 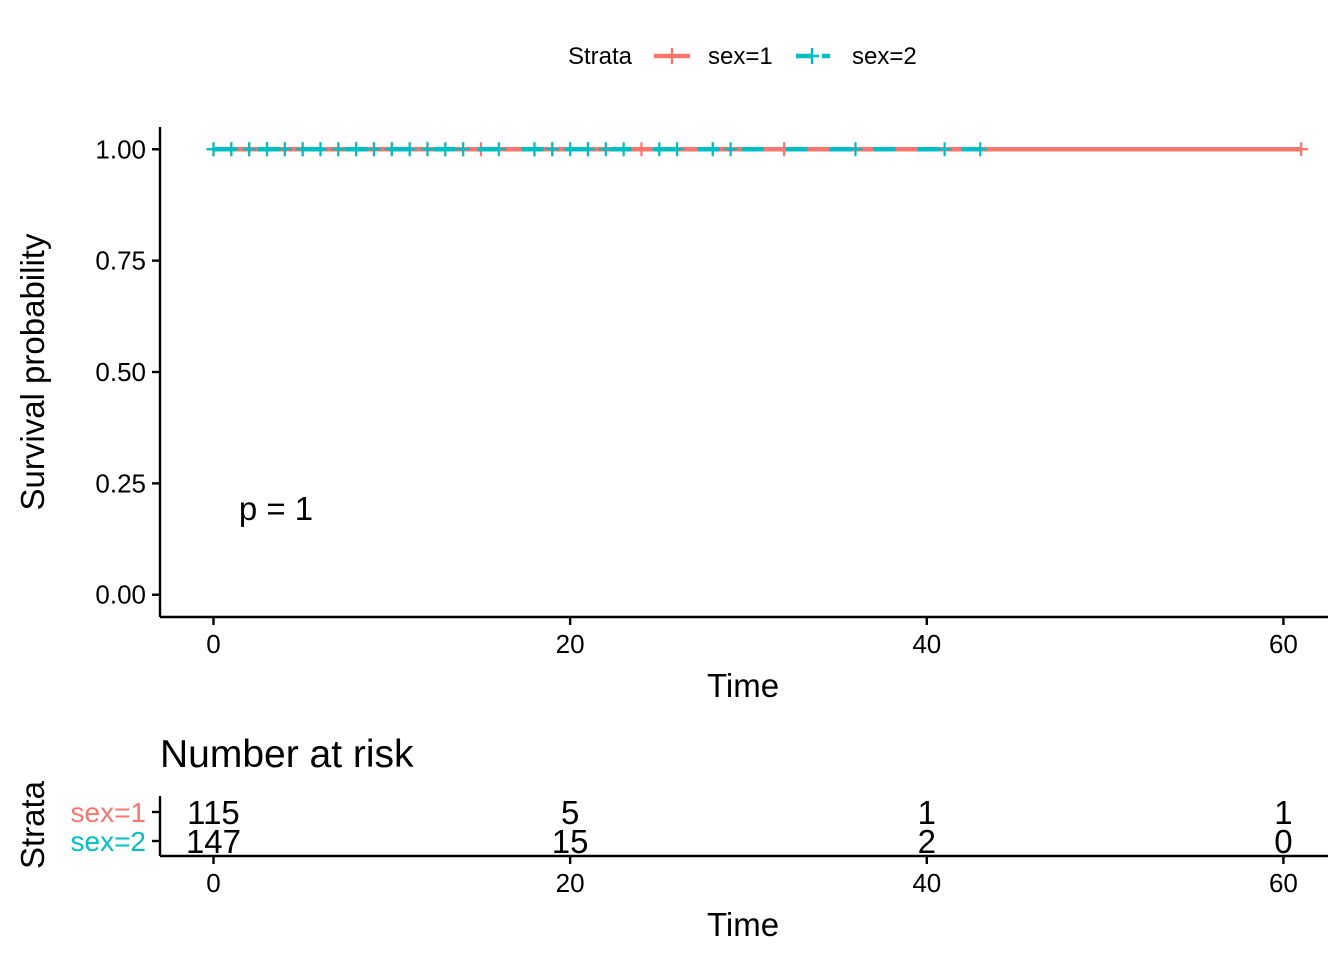 What do you see at coordinates (276, 508) in the screenshot?
I see `p-value-annotation: p = 1` at bounding box center [276, 508].